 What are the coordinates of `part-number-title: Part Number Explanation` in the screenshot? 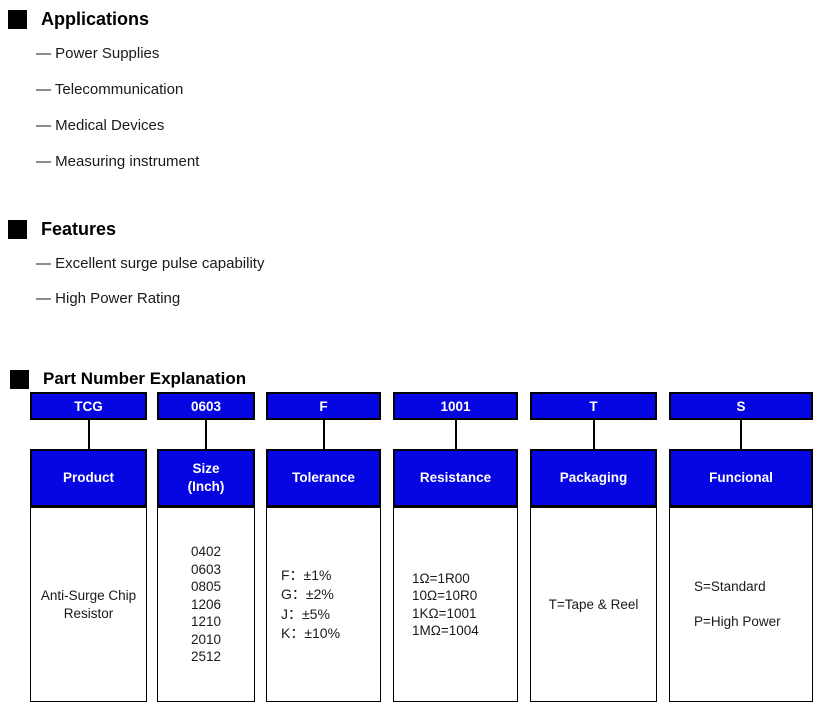 It's located at (145, 378).